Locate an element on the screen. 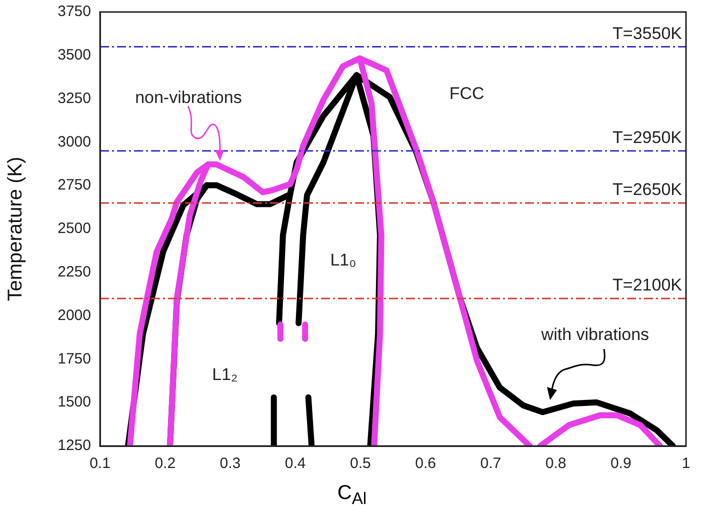  y-tick-label: 2000 is located at coordinates (74, 315).